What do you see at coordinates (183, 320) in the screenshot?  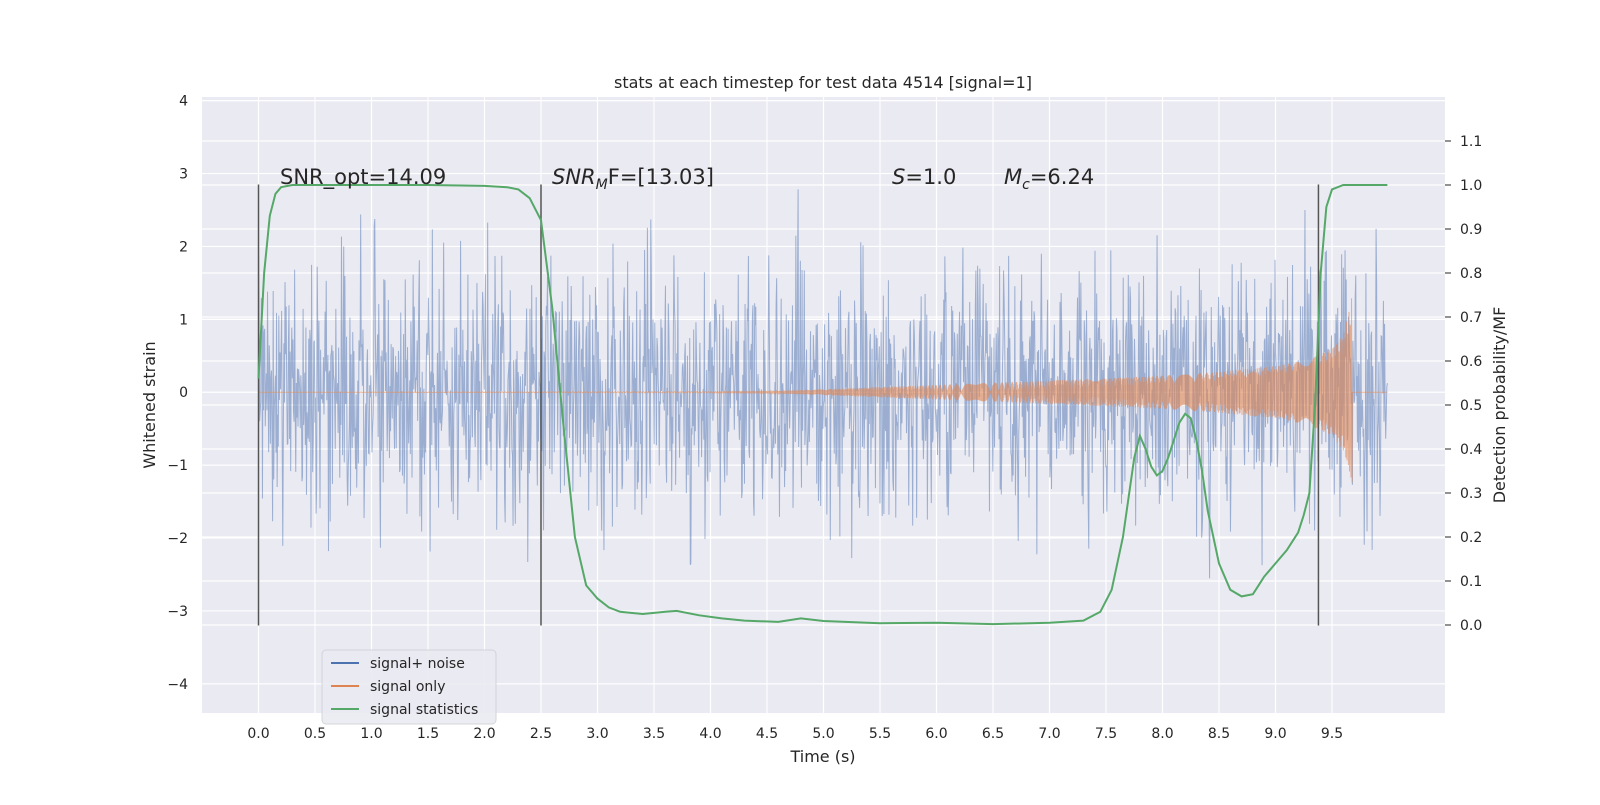 I see `y-left-tick-label: 1` at bounding box center [183, 320].